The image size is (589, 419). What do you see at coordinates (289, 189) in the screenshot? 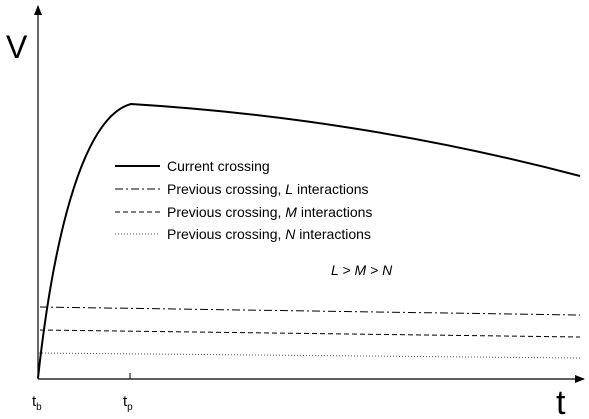
I see `text-part: L` at bounding box center [289, 189].